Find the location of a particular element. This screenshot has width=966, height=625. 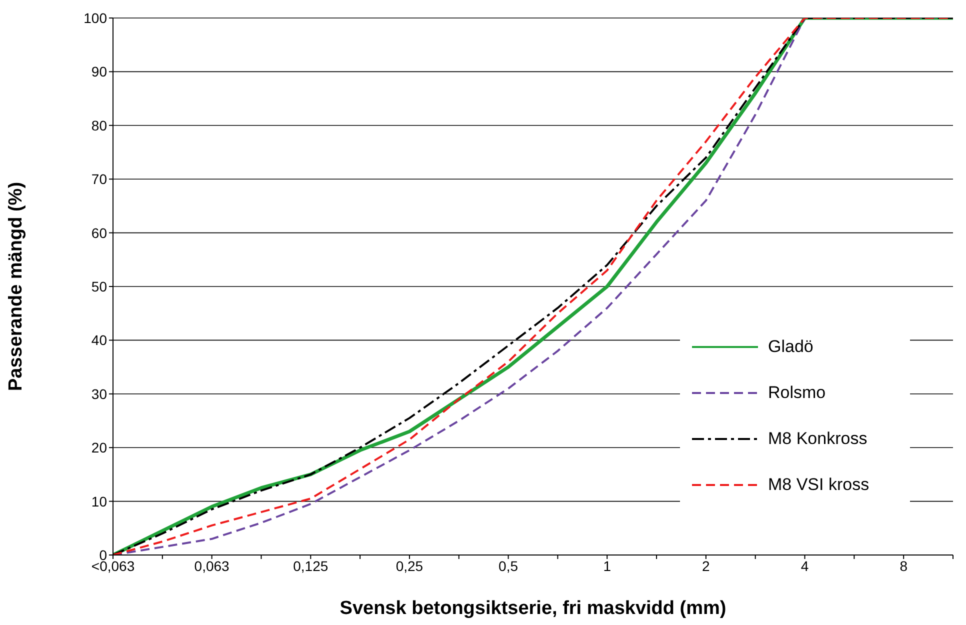

legend-label: Rolsmo is located at coordinates (797, 393).